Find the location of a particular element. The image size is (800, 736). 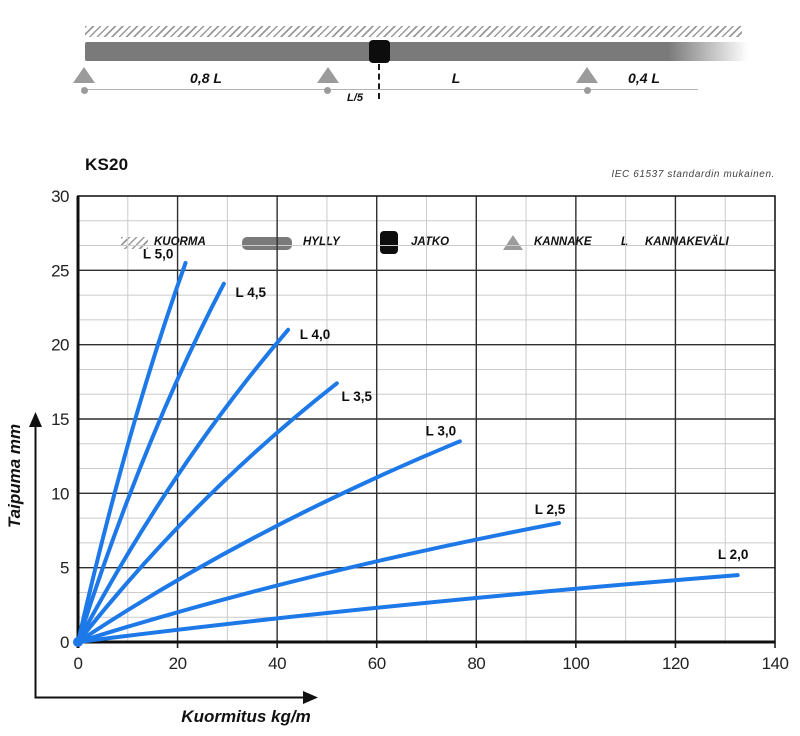

y-arrow-head-icon is located at coordinates (35, 419).